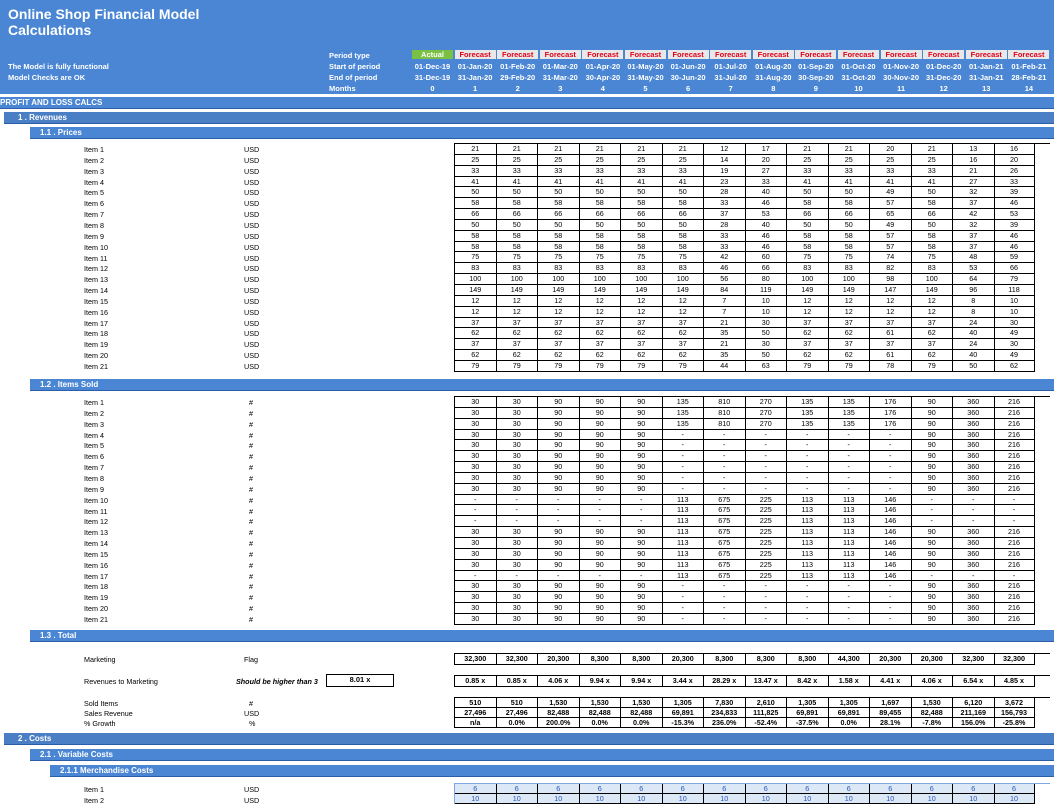 Image resolution: width=1054 pixels, height=808 pixels. Describe the element at coordinates (849, 500) in the screenshot. I see `sold-grid-cell-9-9: 113` at that location.